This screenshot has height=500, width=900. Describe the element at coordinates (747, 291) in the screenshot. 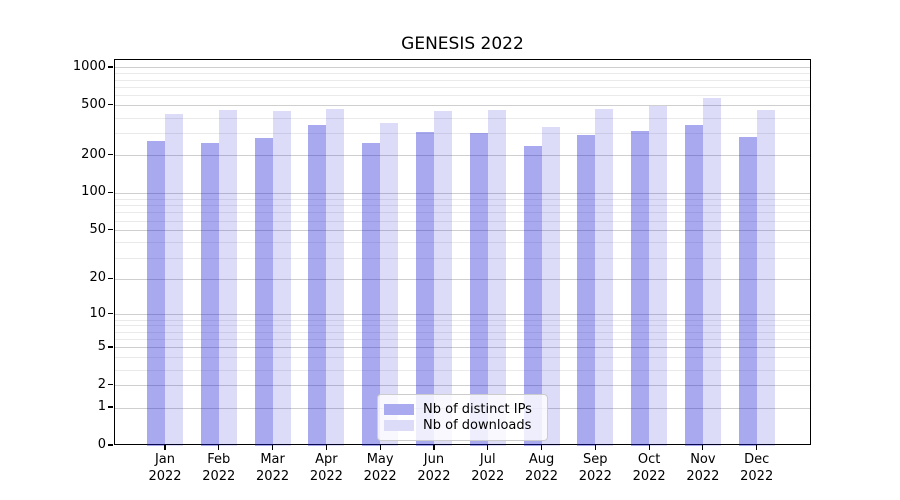

I see `bar-distinct-ips-dec` at that location.